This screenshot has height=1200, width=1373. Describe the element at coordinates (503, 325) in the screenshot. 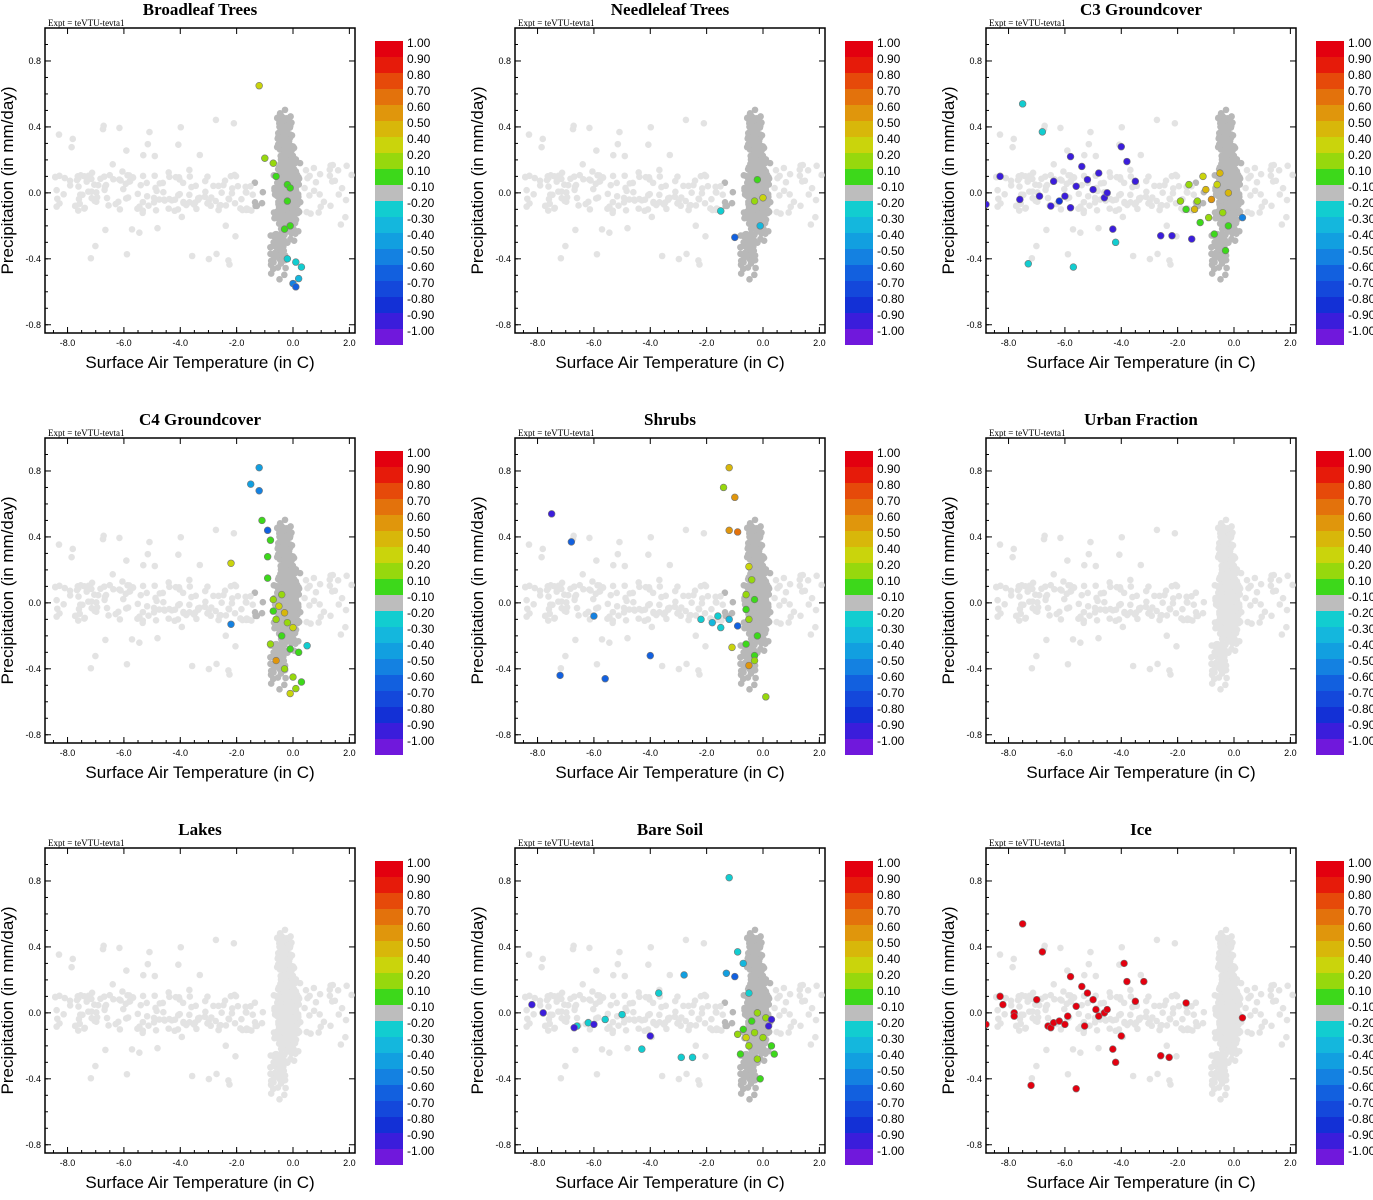

I see `y-tick-label: -0.8` at that location.